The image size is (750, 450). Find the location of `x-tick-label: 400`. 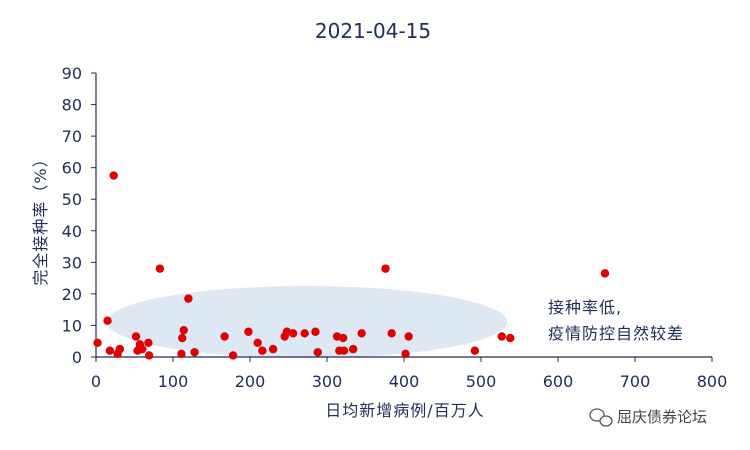

x-tick-label: 400 is located at coordinates (404, 381).